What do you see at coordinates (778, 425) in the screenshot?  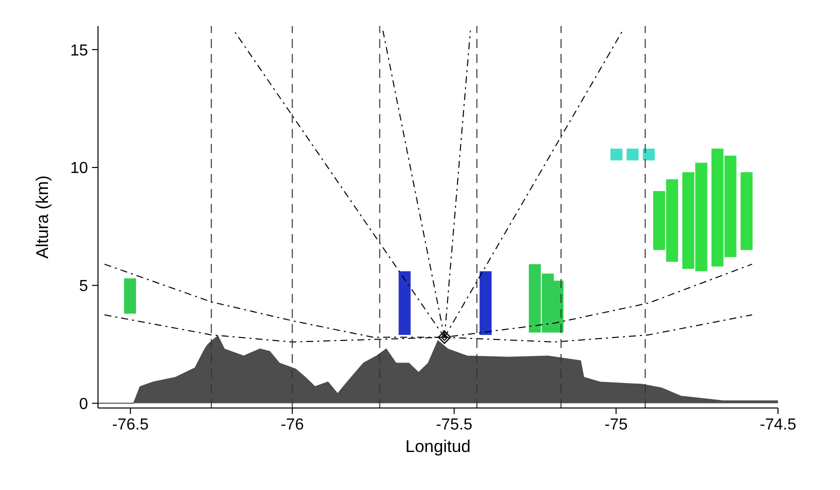 I see `x-tick-label: -74.5` at bounding box center [778, 425].